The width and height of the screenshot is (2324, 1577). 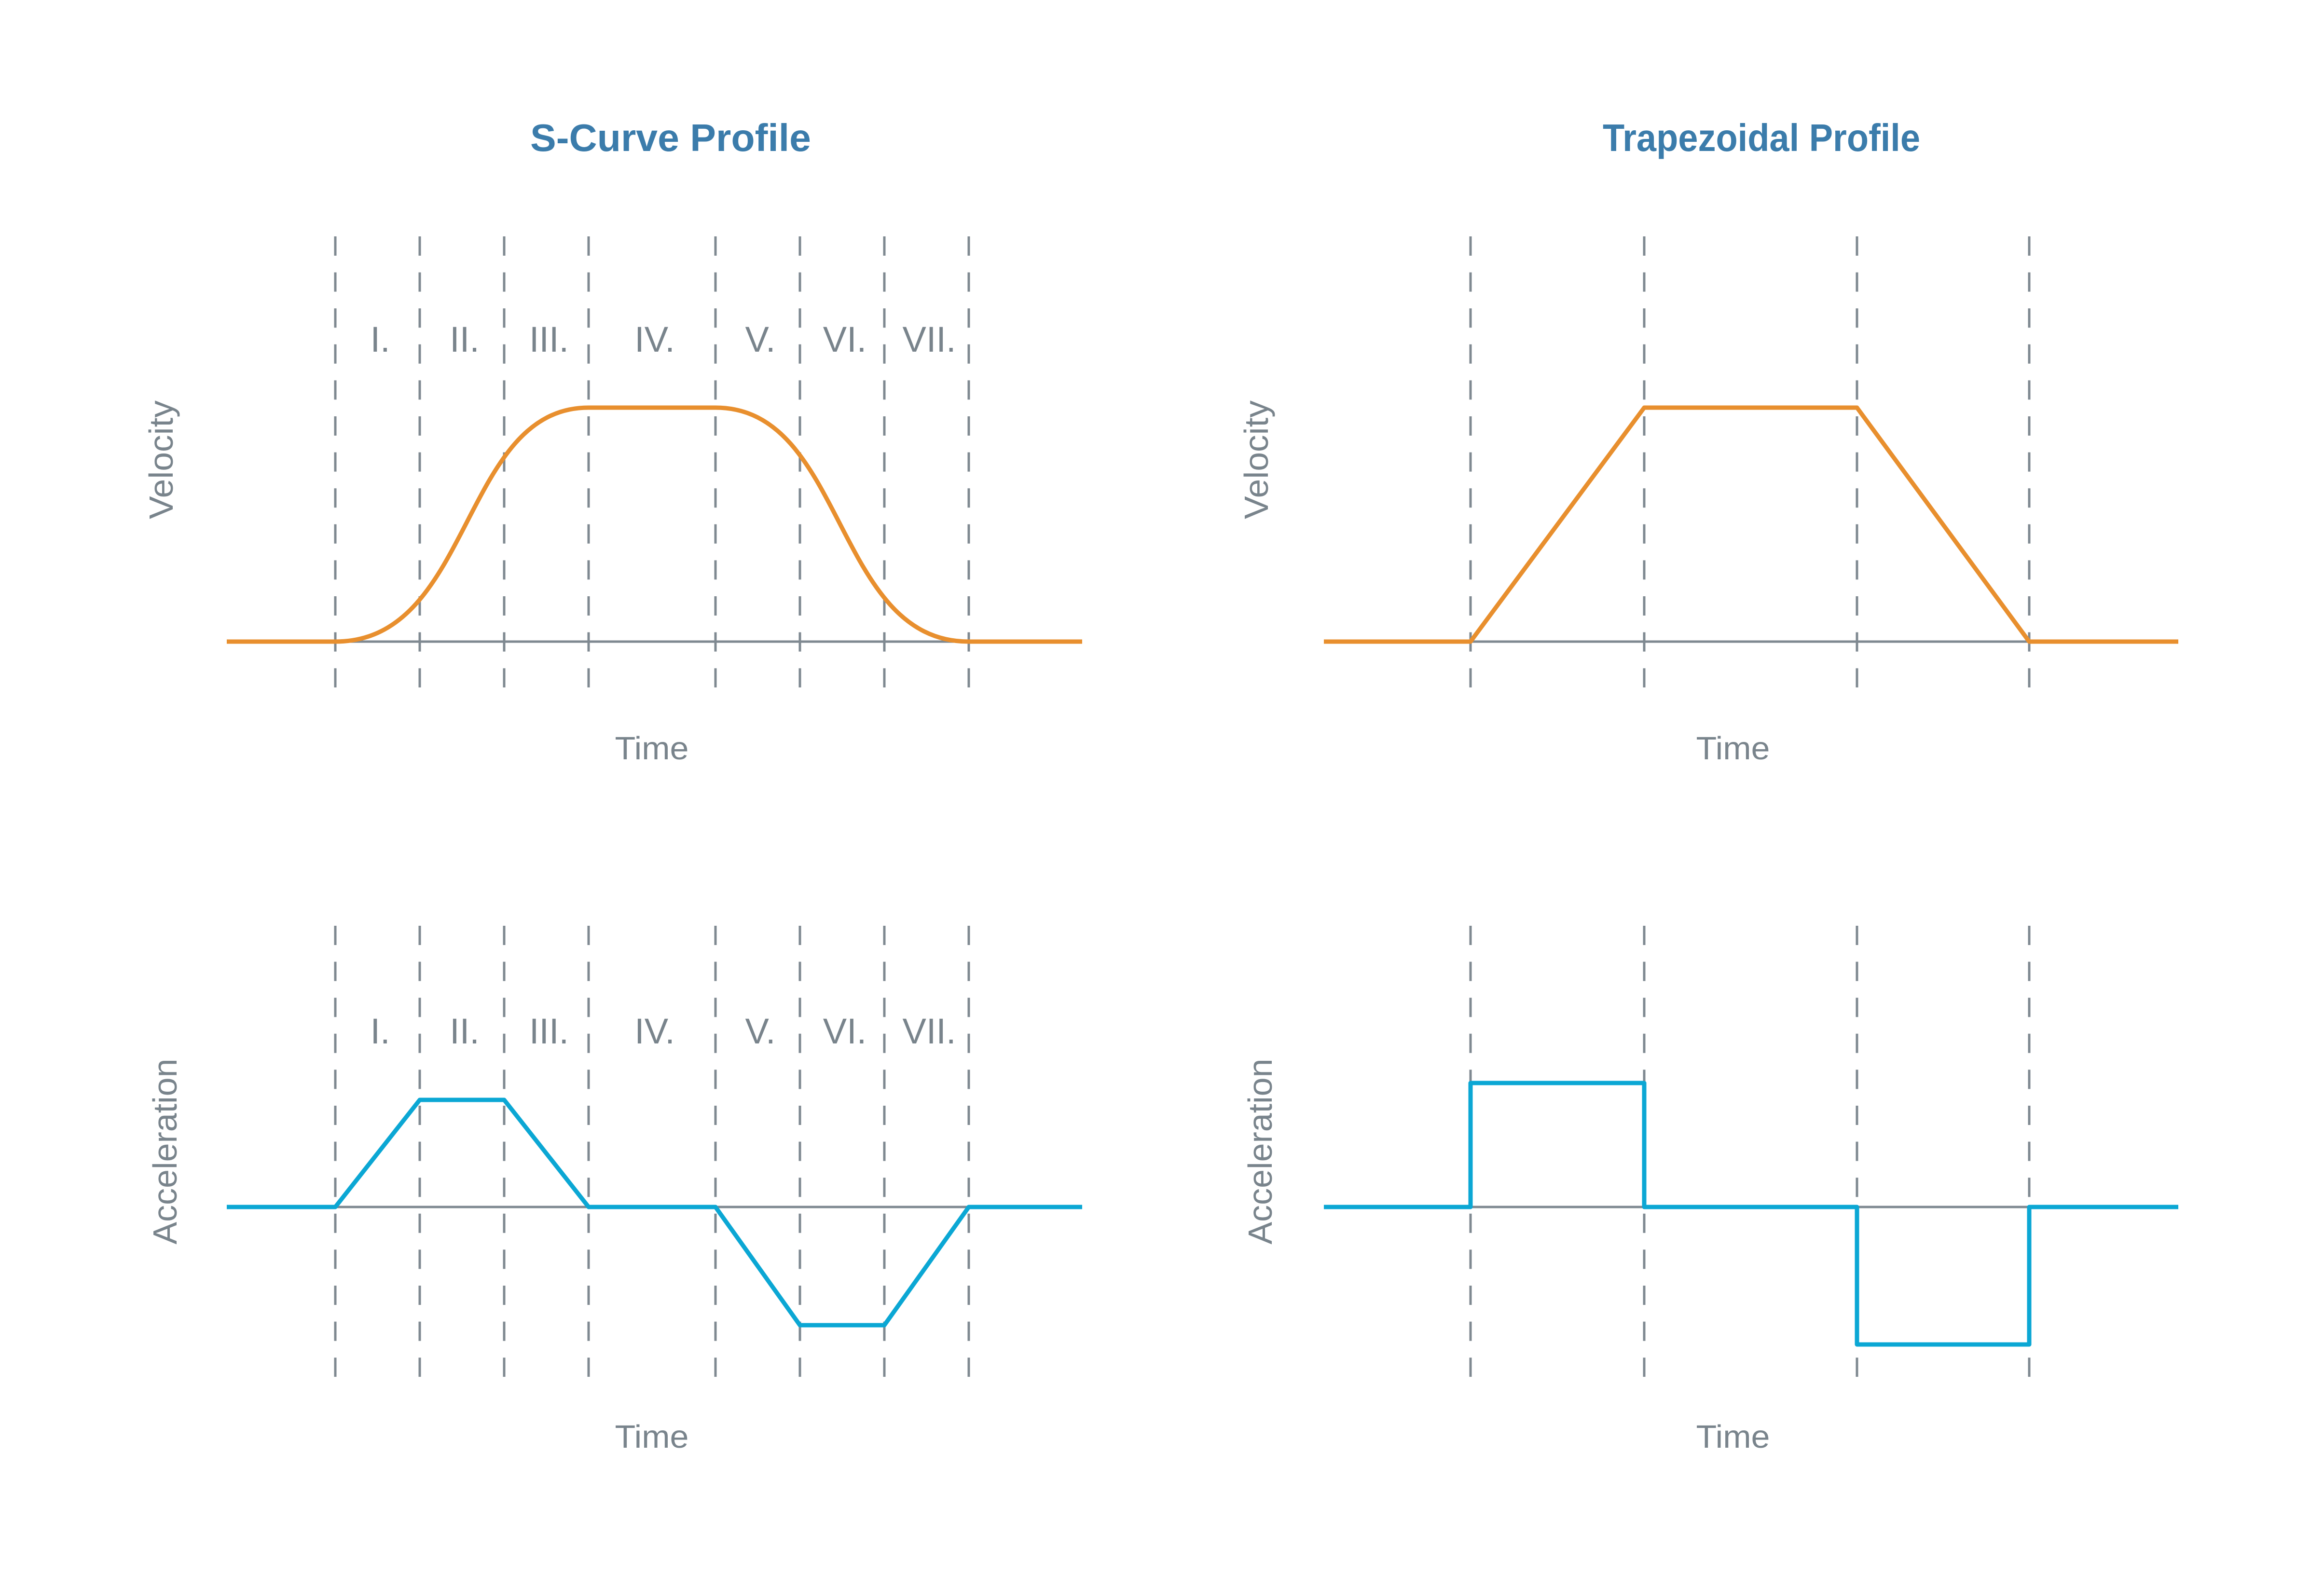 What do you see at coordinates (670, 137) in the screenshot?
I see `svg-text: S-Curve Profile` at bounding box center [670, 137].